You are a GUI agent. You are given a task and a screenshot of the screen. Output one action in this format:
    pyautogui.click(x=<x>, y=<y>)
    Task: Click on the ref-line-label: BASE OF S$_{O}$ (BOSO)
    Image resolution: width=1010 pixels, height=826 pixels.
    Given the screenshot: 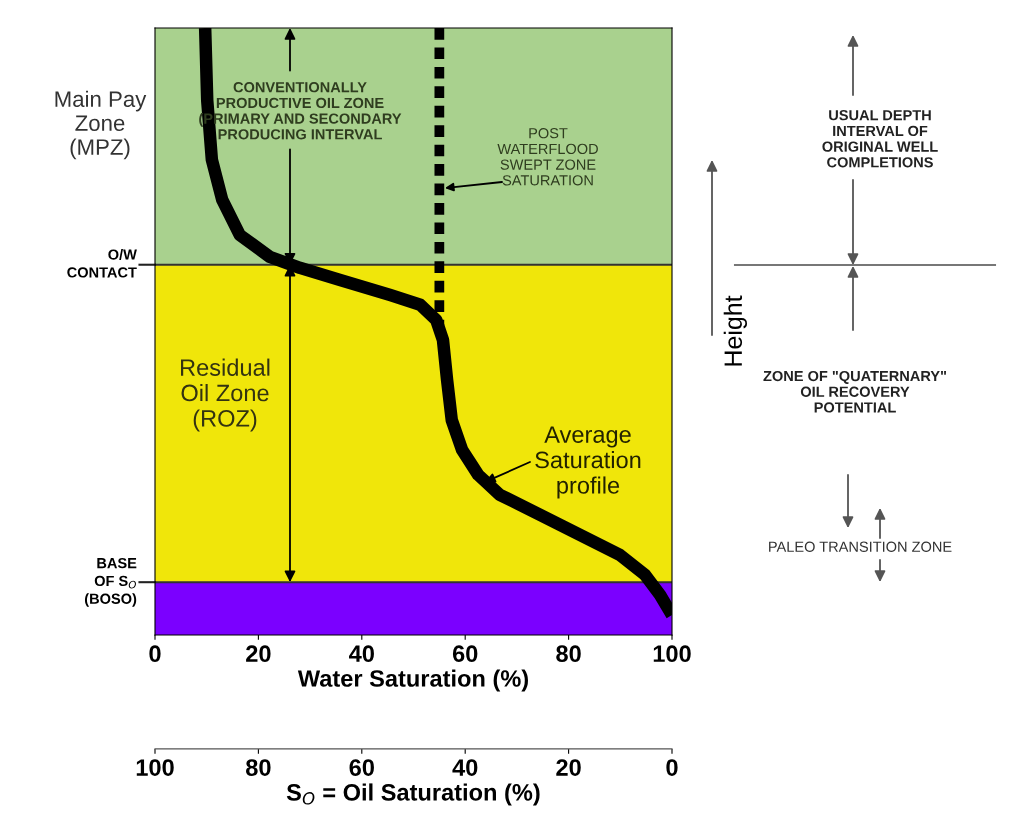 What is the action you would take?
    pyautogui.click(x=110, y=582)
    